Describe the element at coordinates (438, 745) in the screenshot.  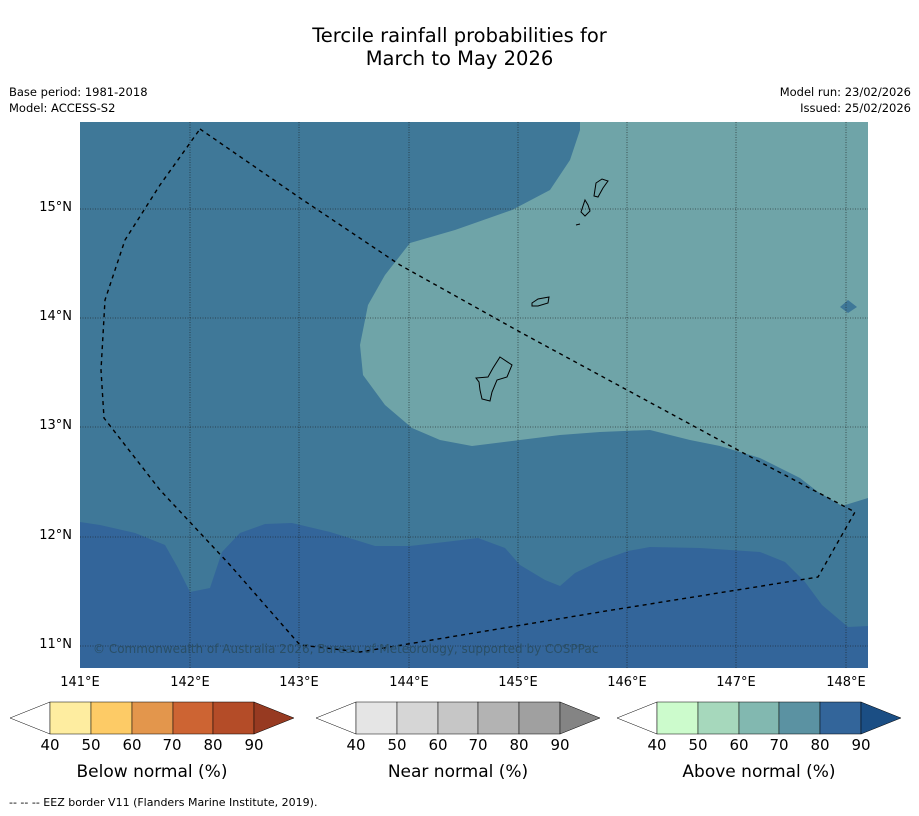
I see `colorbar-near-tick: 60` at that location.